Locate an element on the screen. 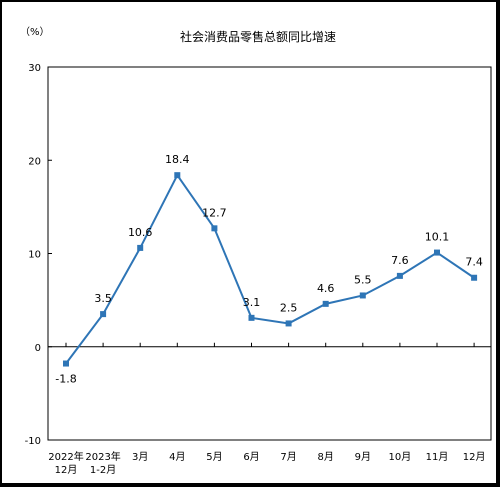 This screenshot has height=487, width=500. x-tick-label-line: 2022年 is located at coordinates (65, 456).